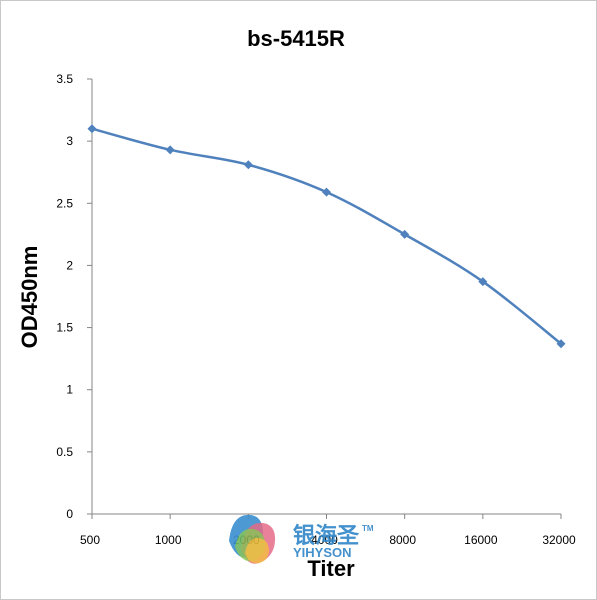 The height and width of the screenshot is (600, 597). Describe the element at coordinates (168, 540) in the screenshot. I see `x-tick-label: 1000` at that location.